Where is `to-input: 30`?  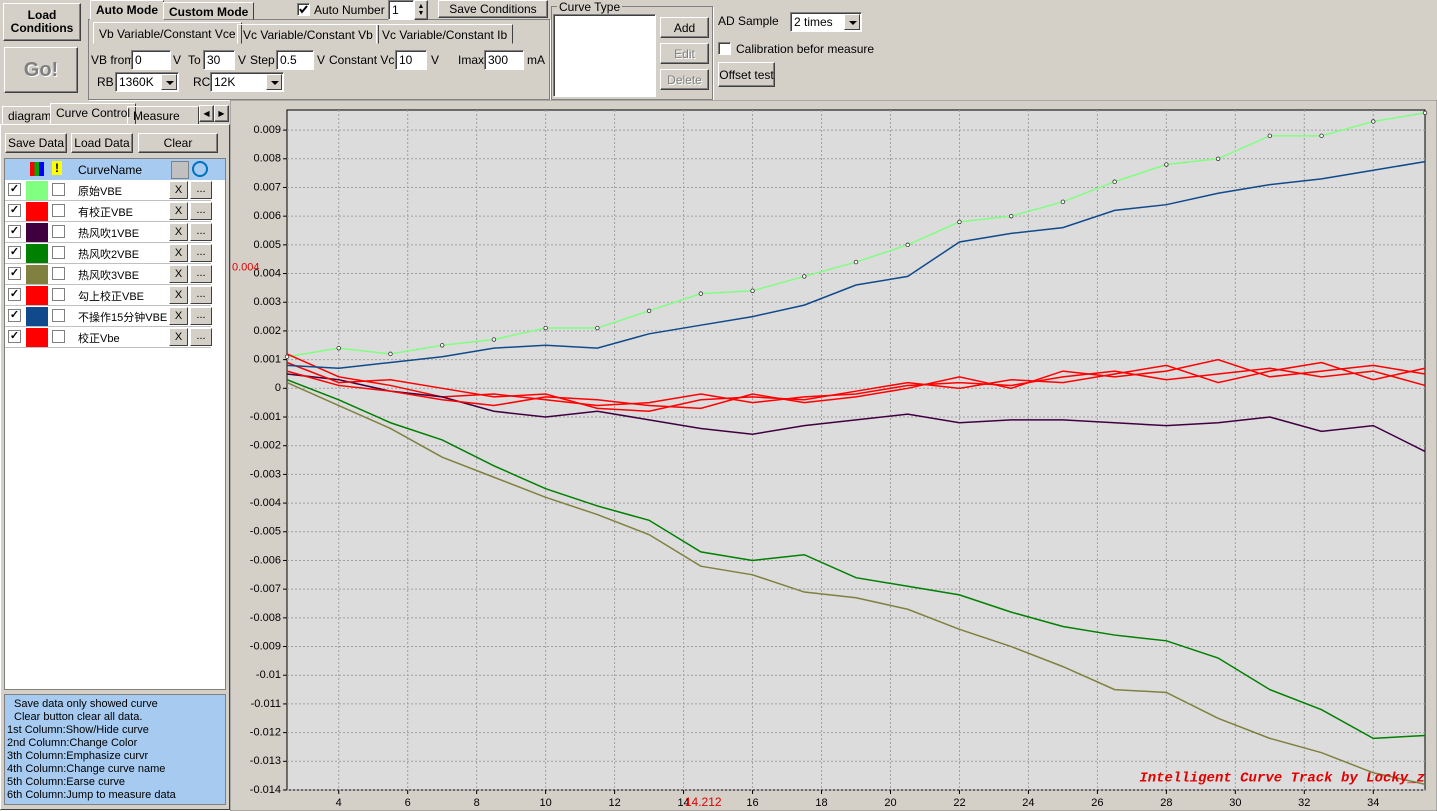 to-input: 30 is located at coordinates (219, 60).